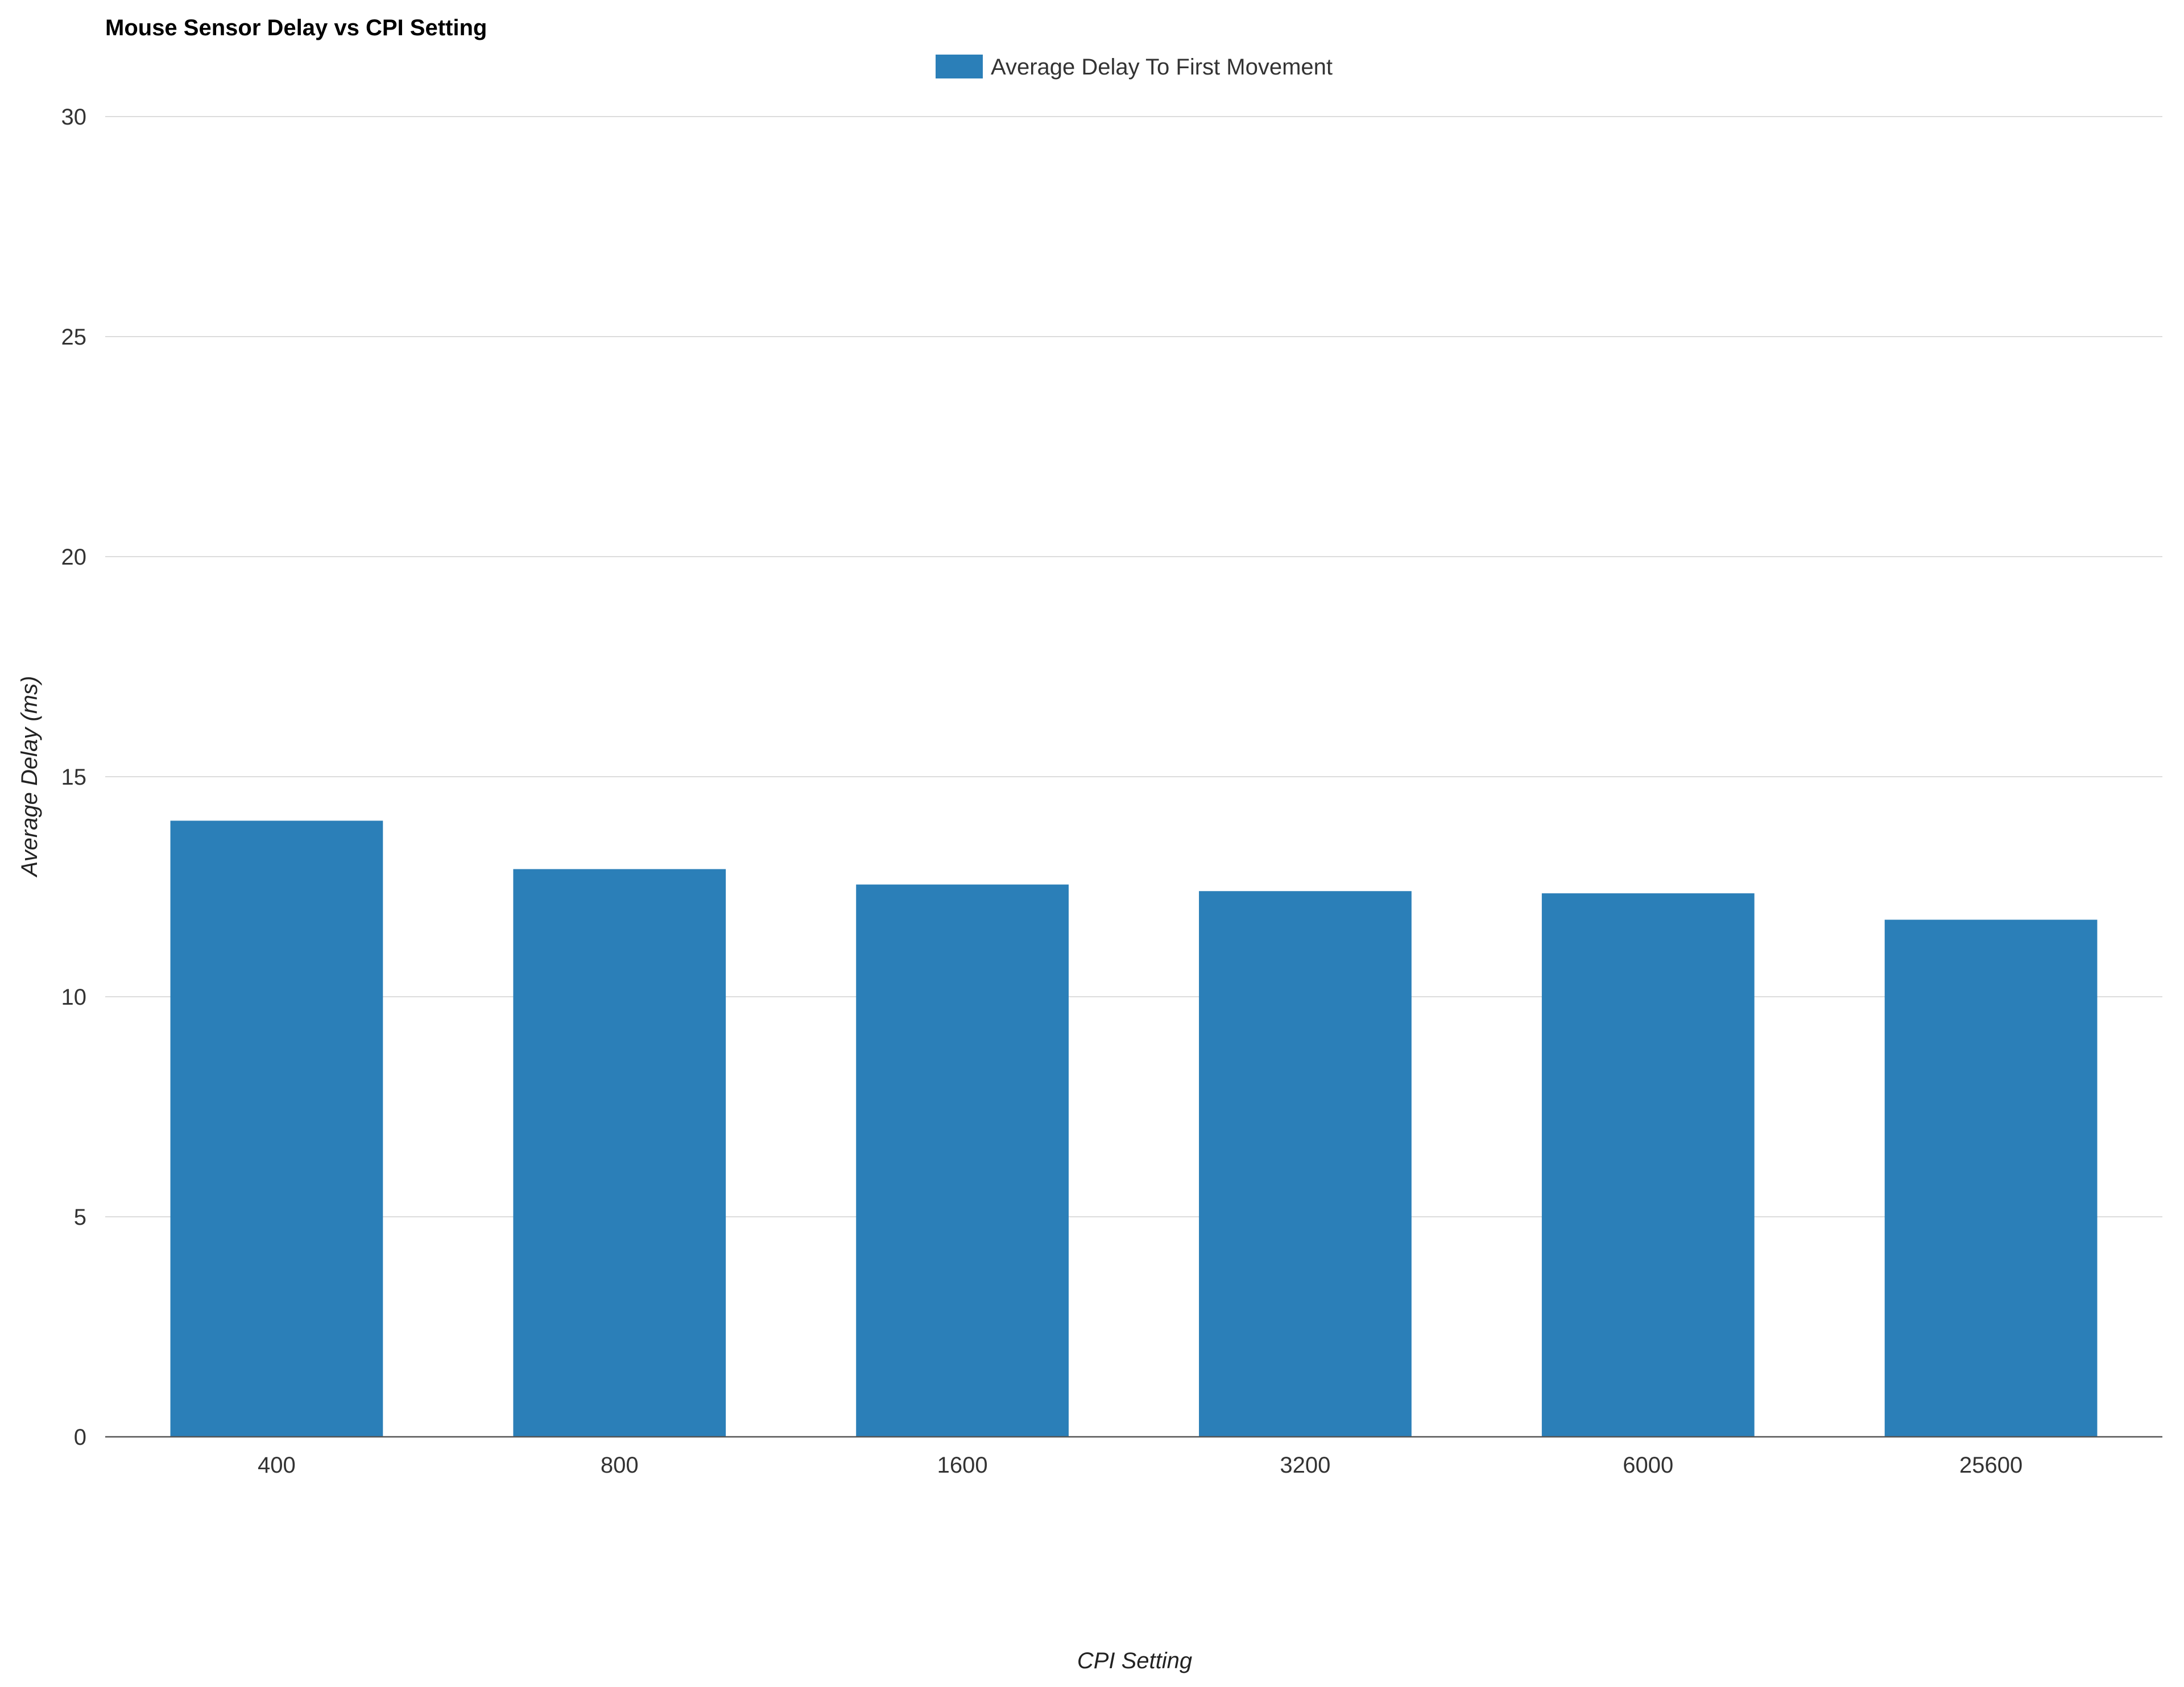 The width and height of the screenshot is (2184, 1687). I want to click on chart-title: Mouse Sensor Delay vs CPI Setting, so click(296, 27).